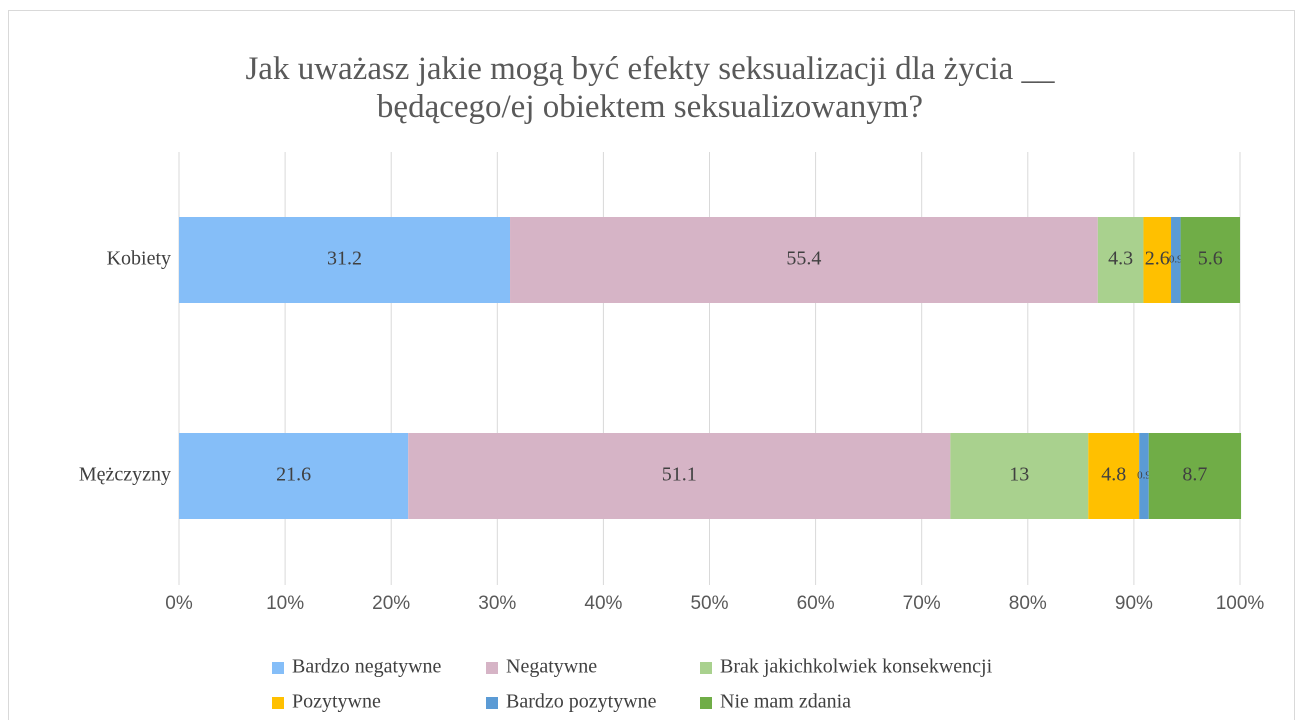 The image size is (1295, 720). I want to click on y-tick-label: Mężczyzny, so click(125, 475).